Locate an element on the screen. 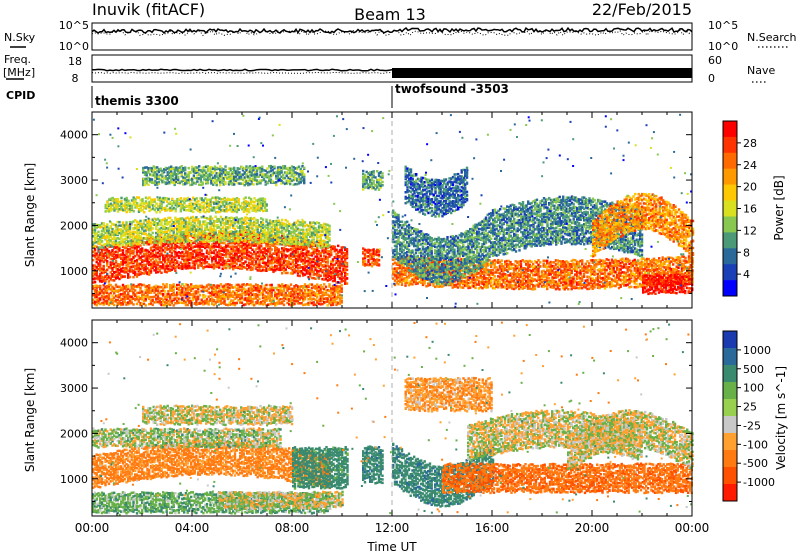 This screenshot has width=800, height=558. noise-sky-label: N.Sky is located at coordinates (20, 37).